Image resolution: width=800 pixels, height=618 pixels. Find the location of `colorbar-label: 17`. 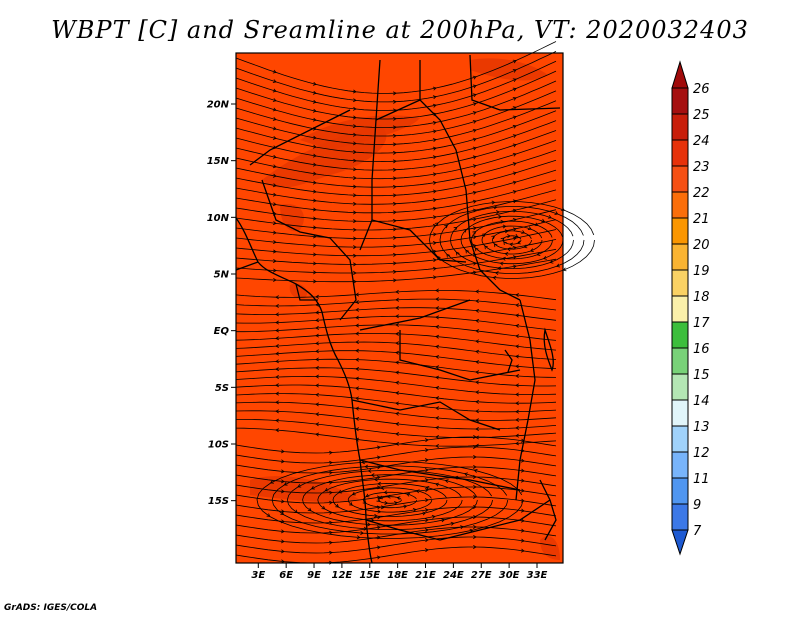

colorbar-label: 17 is located at coordinates (701, 323).